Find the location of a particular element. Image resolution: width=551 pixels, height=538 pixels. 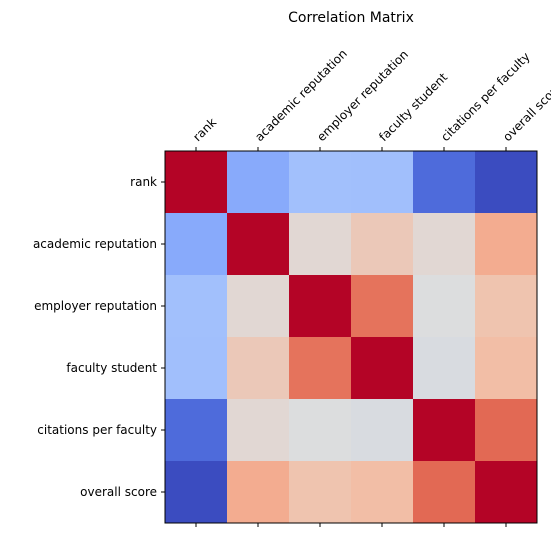

x-tick-label: rank is located at coordinates (204, 129).